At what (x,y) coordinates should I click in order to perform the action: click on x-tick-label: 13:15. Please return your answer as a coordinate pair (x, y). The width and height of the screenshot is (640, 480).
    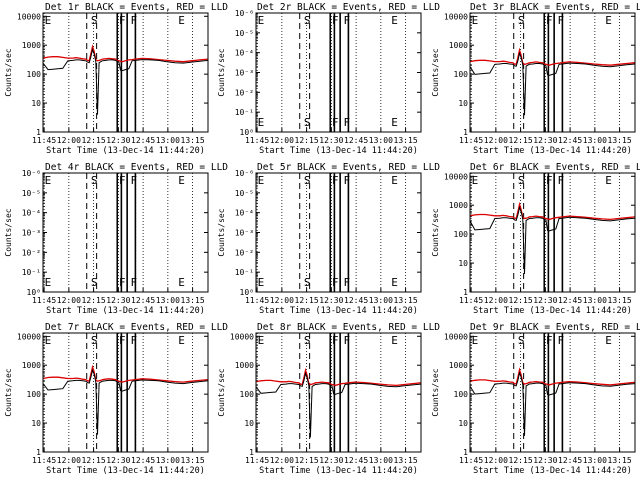
    Looking at the image, I should click on (406, 460).